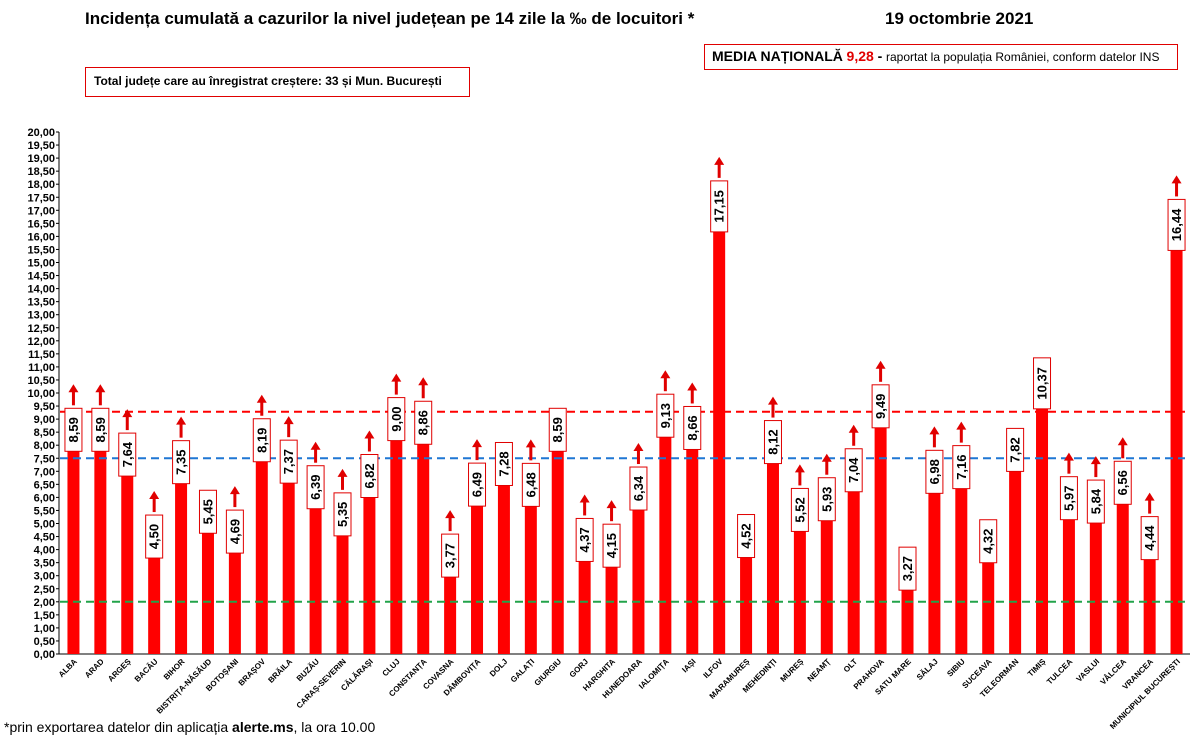 The height and width of the screenshot is (745, 1200). What do you see at coordinates (878, 56) in the screenshot?
I see `national-average-dash: -` at bounding box center [878, 56].